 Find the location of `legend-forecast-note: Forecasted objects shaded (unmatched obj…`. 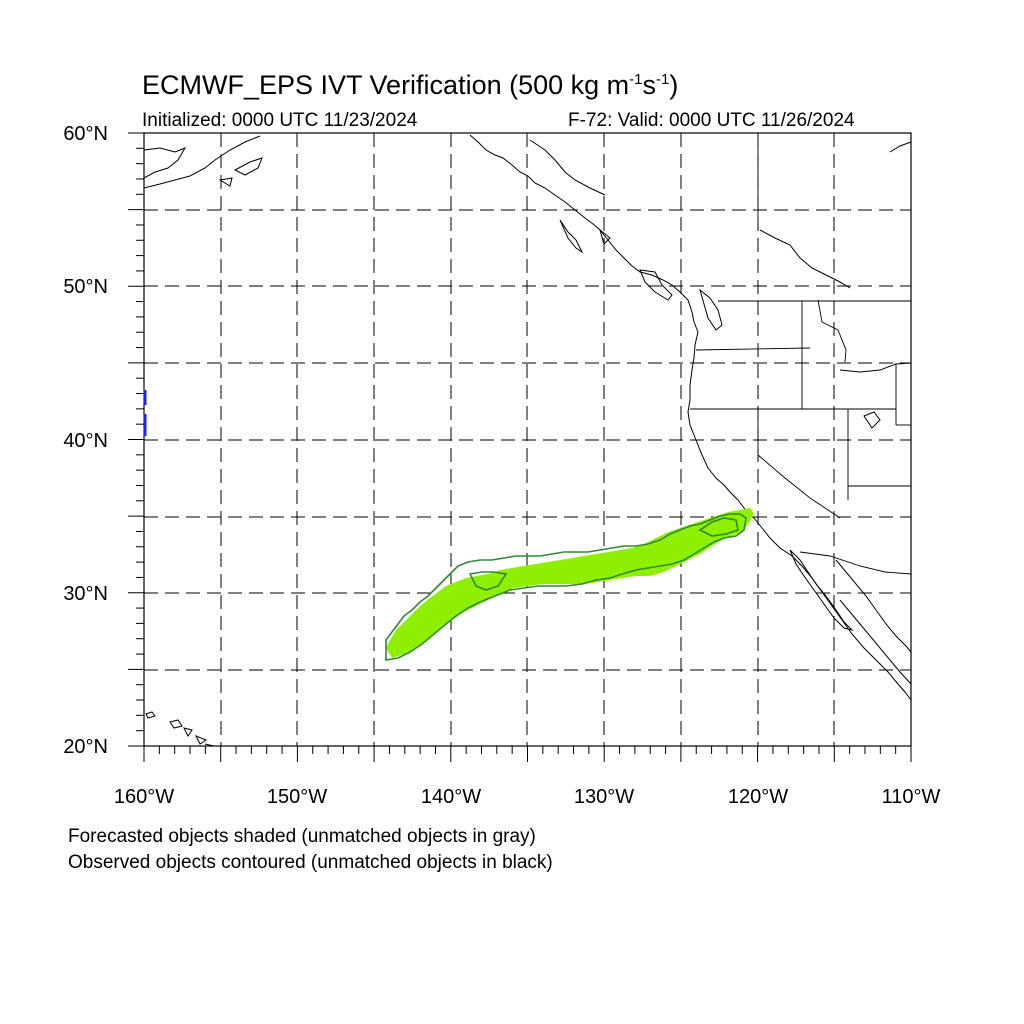

legend-forecast-note: Forecasted objects shaded (unmatched obj… is located at coordinates (302, 836).